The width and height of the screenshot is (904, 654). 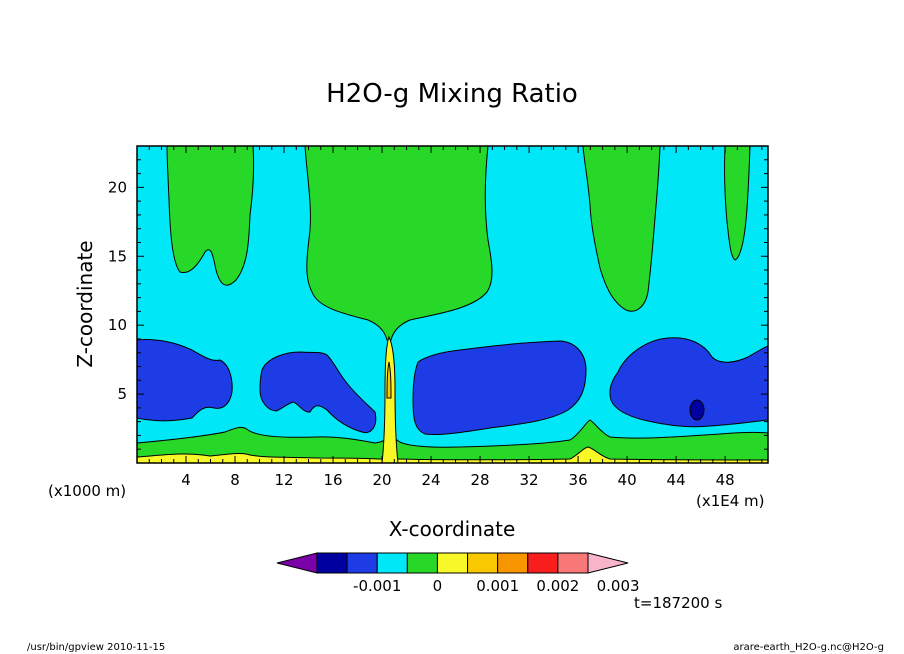 I want to click on green-lower-layer, so click(x=452, y=441).